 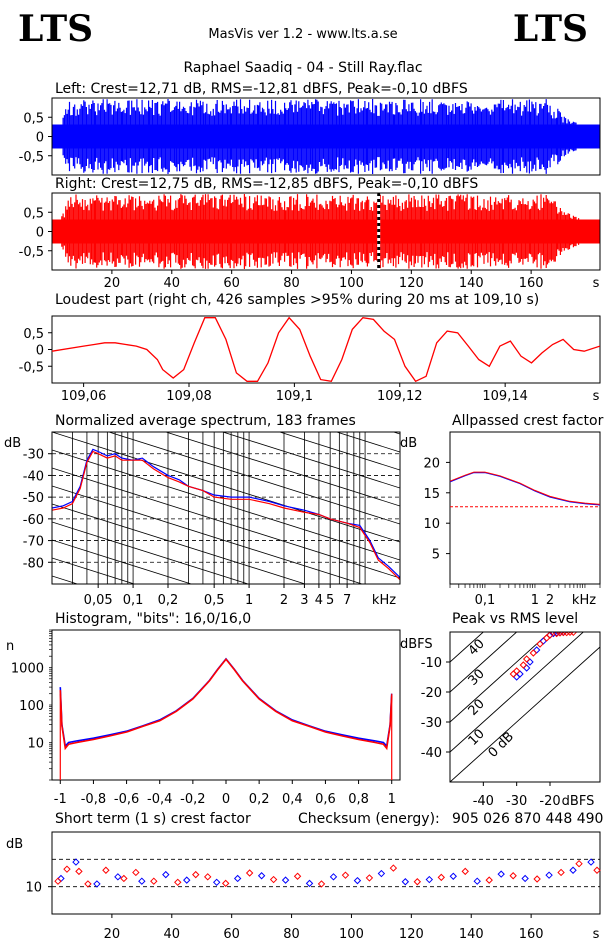 I want to click on spectrum-title: Normalized average spectrum, 183 frames, so click(x=205, y=421).